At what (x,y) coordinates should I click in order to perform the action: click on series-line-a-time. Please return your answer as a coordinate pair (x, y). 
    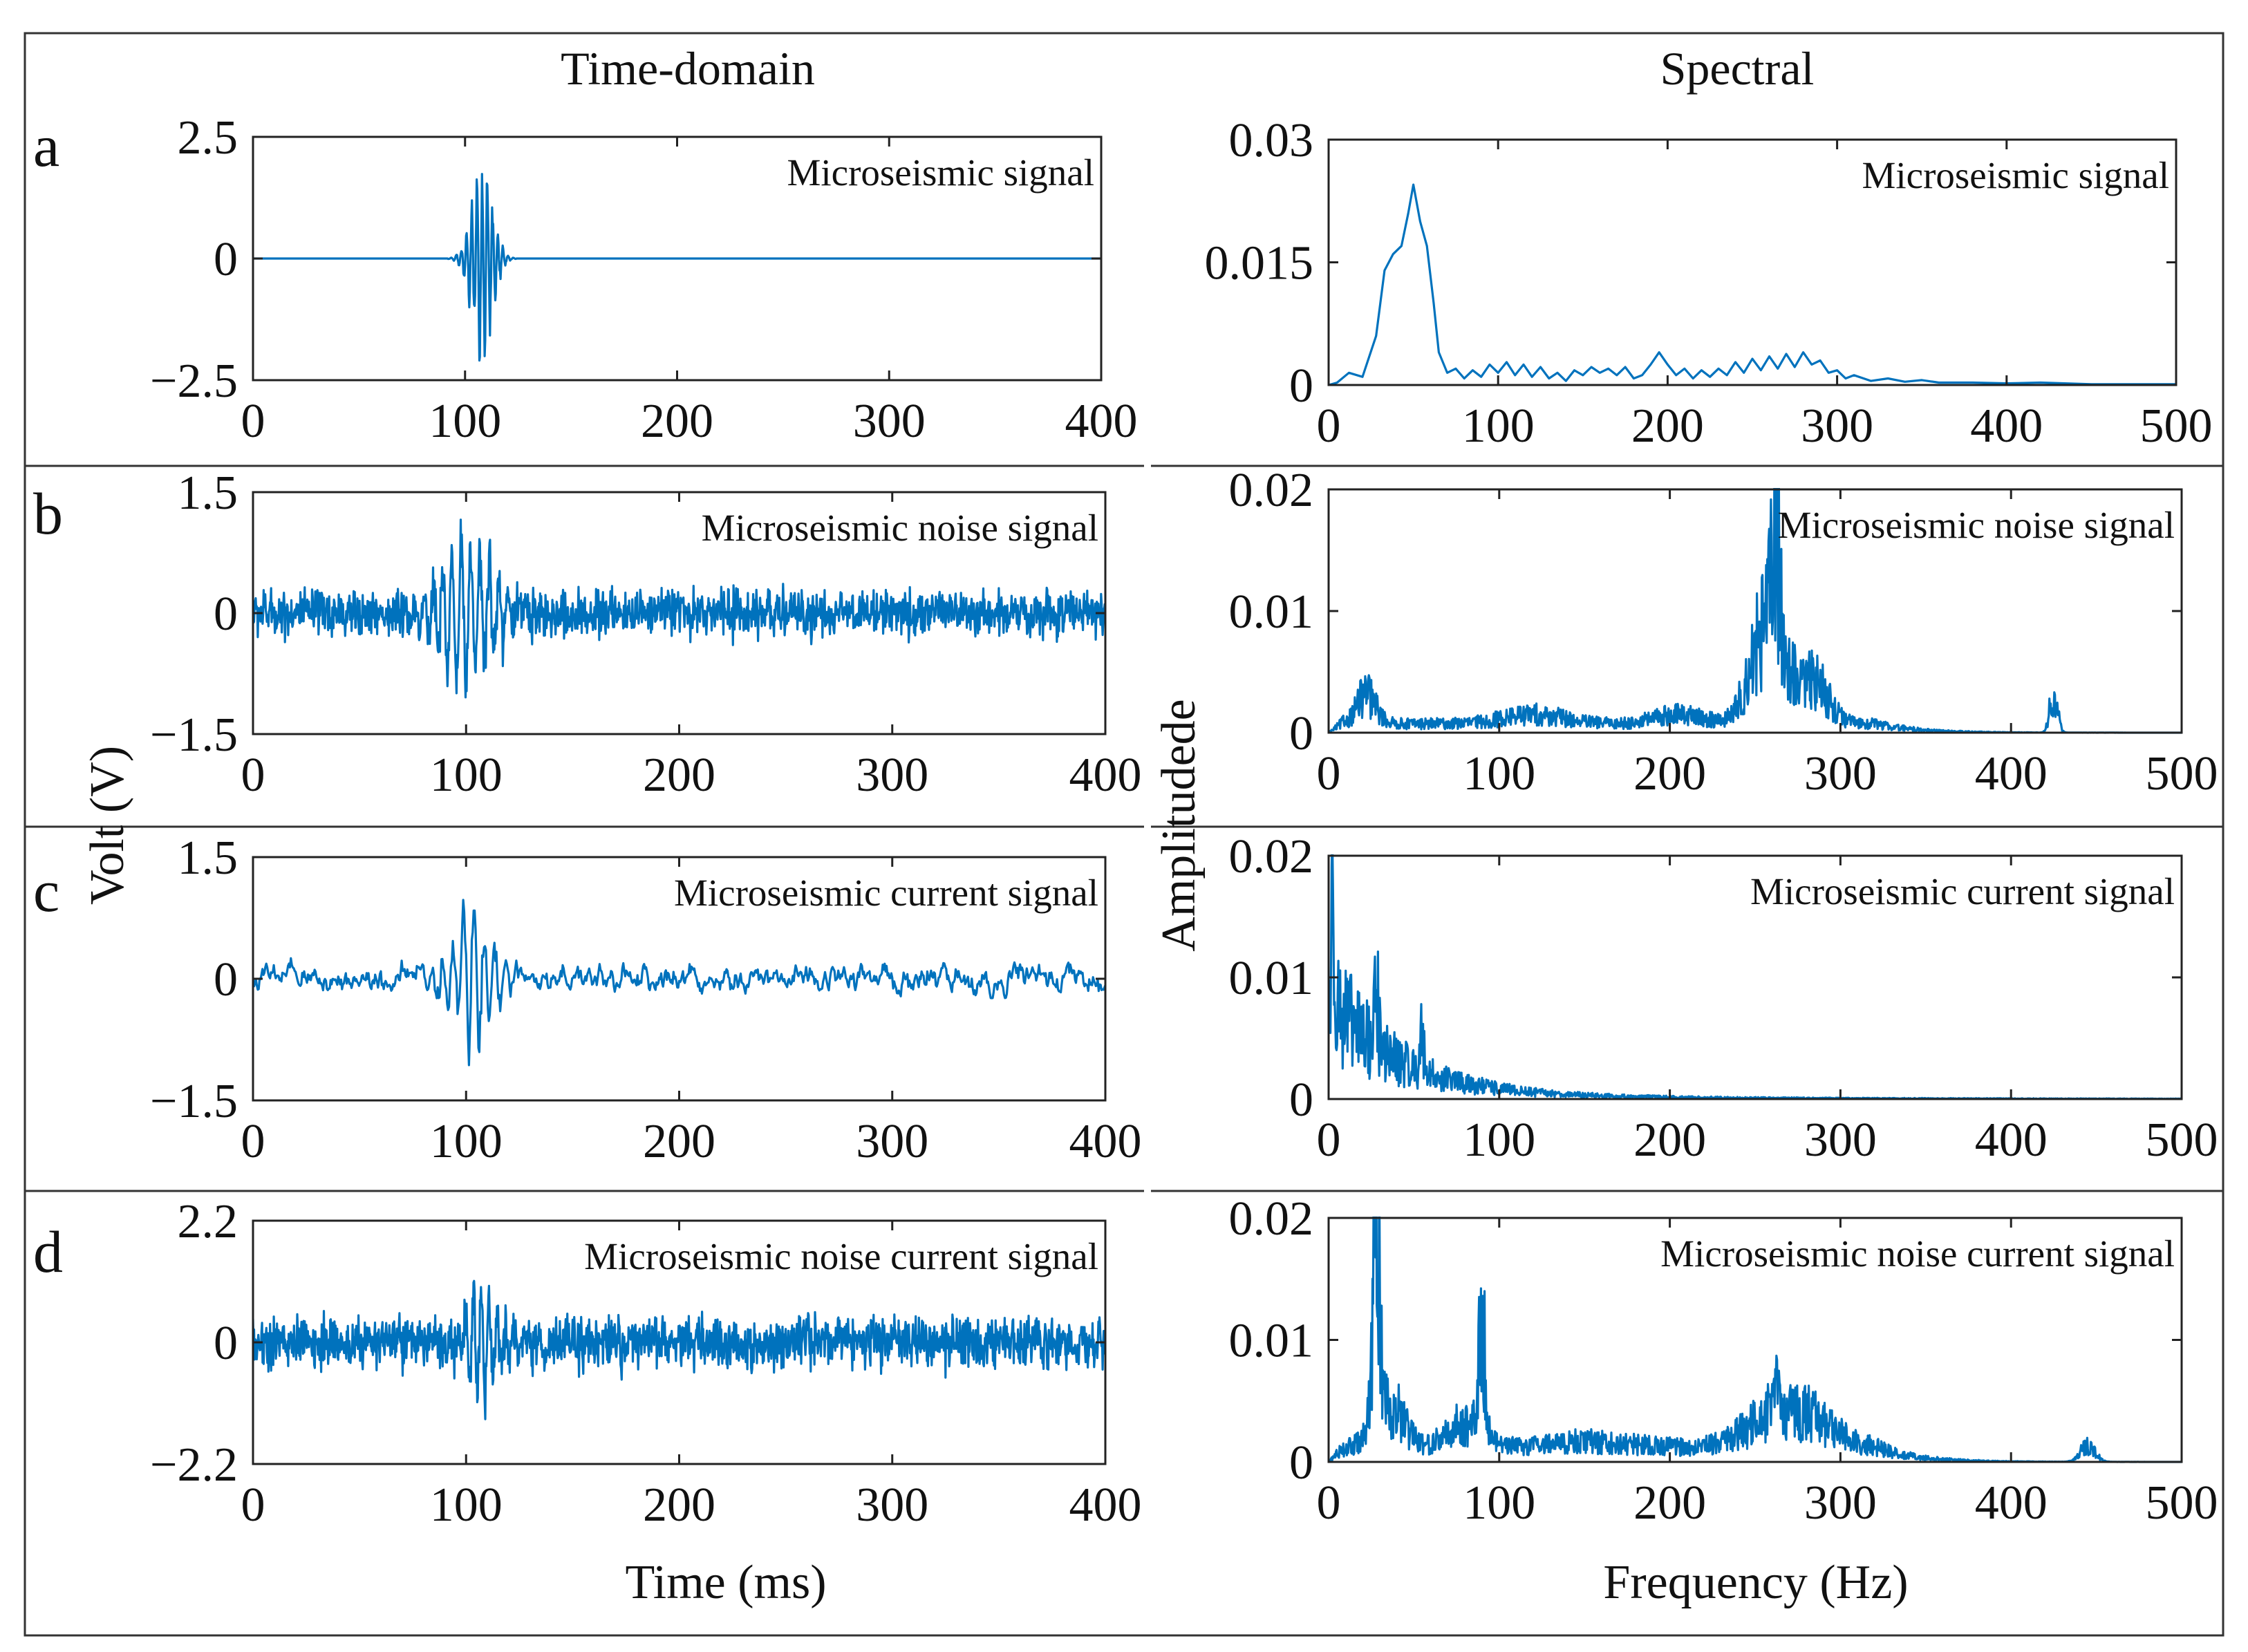
    Looking at the image, I should click on (677, 267).